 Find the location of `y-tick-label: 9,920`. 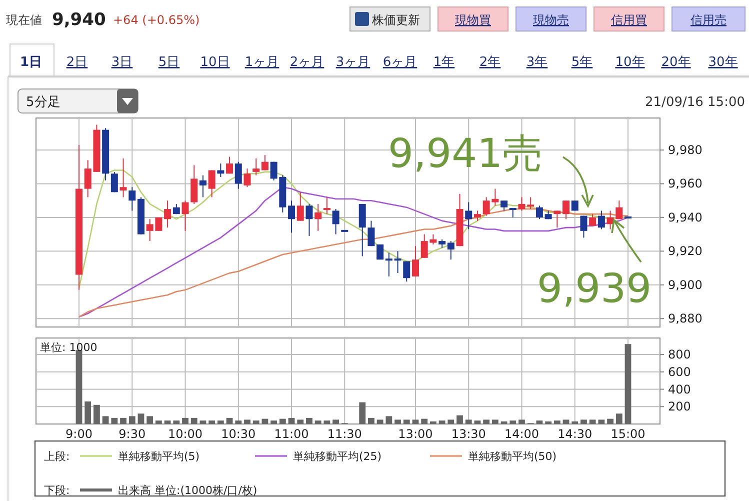

y-tick-label: 9,920 is located at coordinates (685, 251).